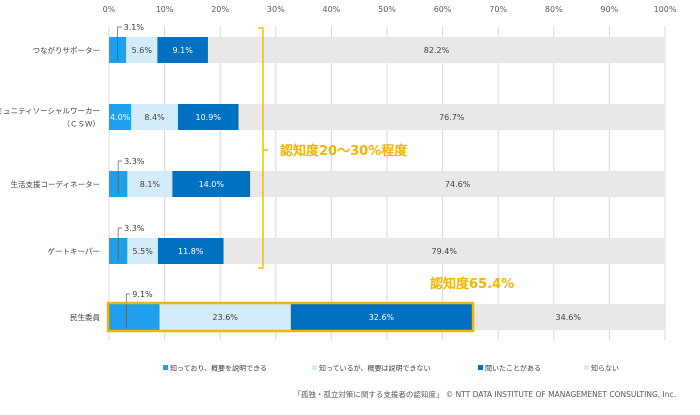 The image size is (700, 415). What do you see at coordinates (67, 50) in the screenshot?
I see `category-label: つながりサポーター` at bounding box center [67, 50].